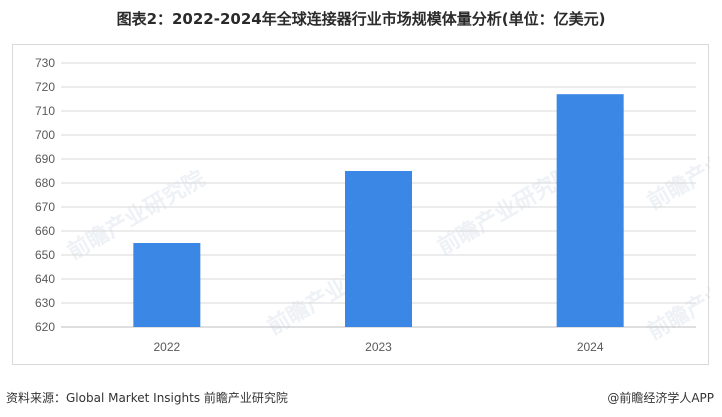 This screenshot has width=722, height=417. Describe the element at coordinates (45, 135) in the screenshot. I see `y-tick-label: 700` at that location.